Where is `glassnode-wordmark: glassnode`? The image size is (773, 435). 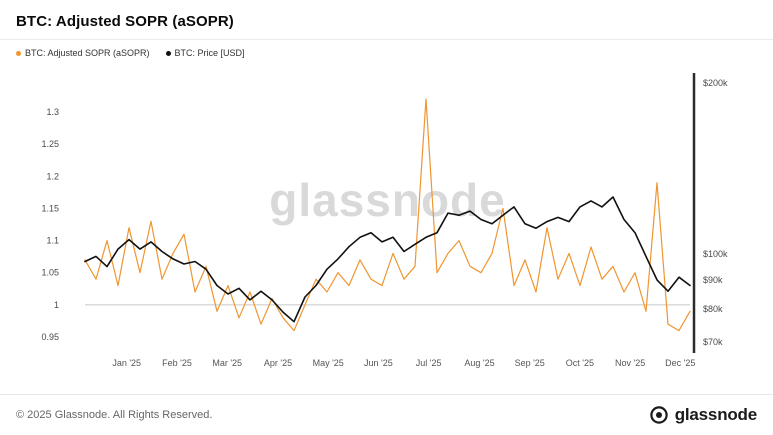
glassnode-wordmark: glassnode is located at coordinates (715, 414).